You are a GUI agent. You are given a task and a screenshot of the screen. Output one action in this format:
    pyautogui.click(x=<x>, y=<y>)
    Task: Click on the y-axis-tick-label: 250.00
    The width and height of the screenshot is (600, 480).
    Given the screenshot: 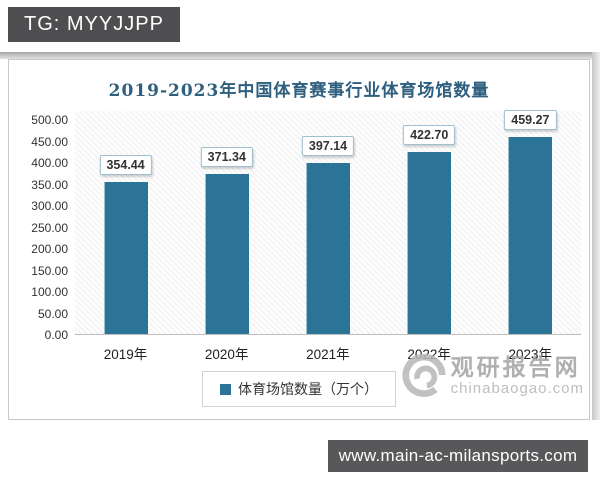 What is the action you would take?
    pyautogui.click(x=49, y=227)
    